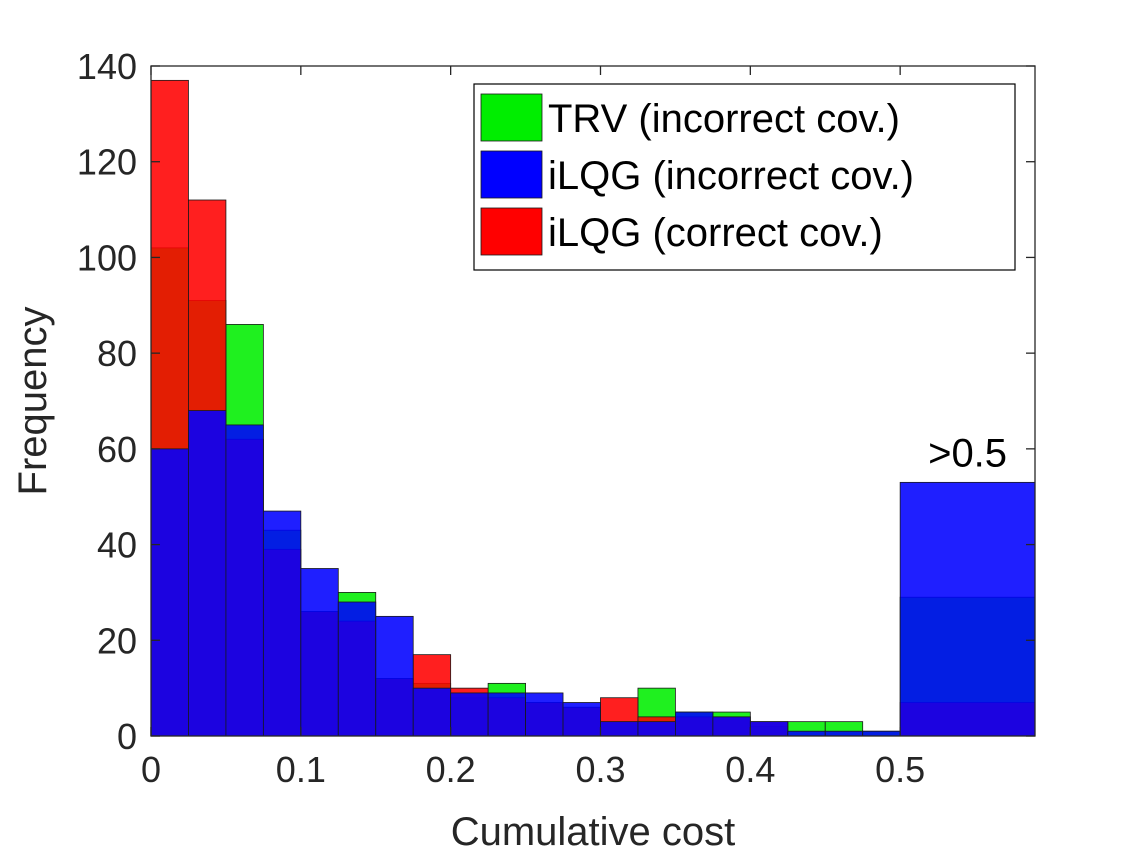  What do you see at coordinates (301, 769) in the screenshot?
I see `x-tick-label: 0.1` at bounding box center [301, 769].